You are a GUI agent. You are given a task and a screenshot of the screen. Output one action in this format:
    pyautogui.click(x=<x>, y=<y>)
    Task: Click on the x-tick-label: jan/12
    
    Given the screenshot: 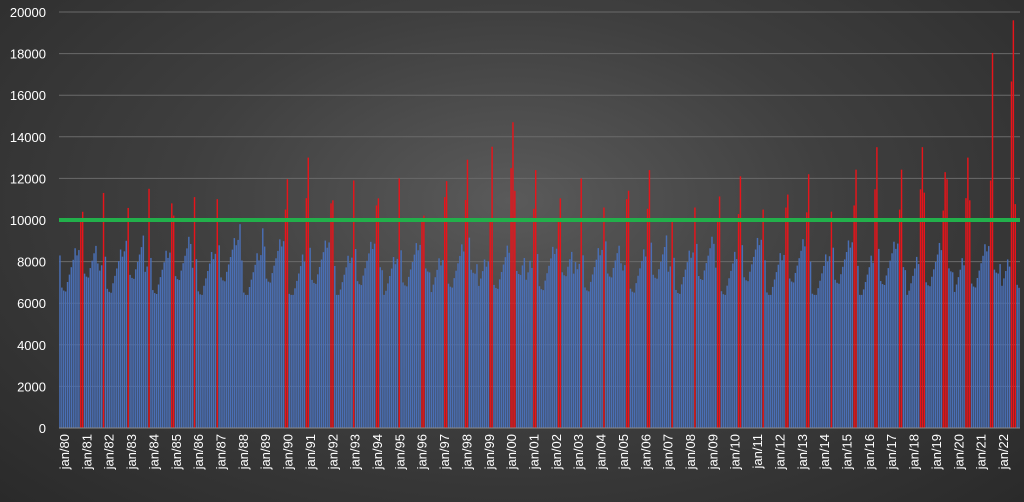 What is the action you would take?
    pyautogui.click(x=779, y=452)
    